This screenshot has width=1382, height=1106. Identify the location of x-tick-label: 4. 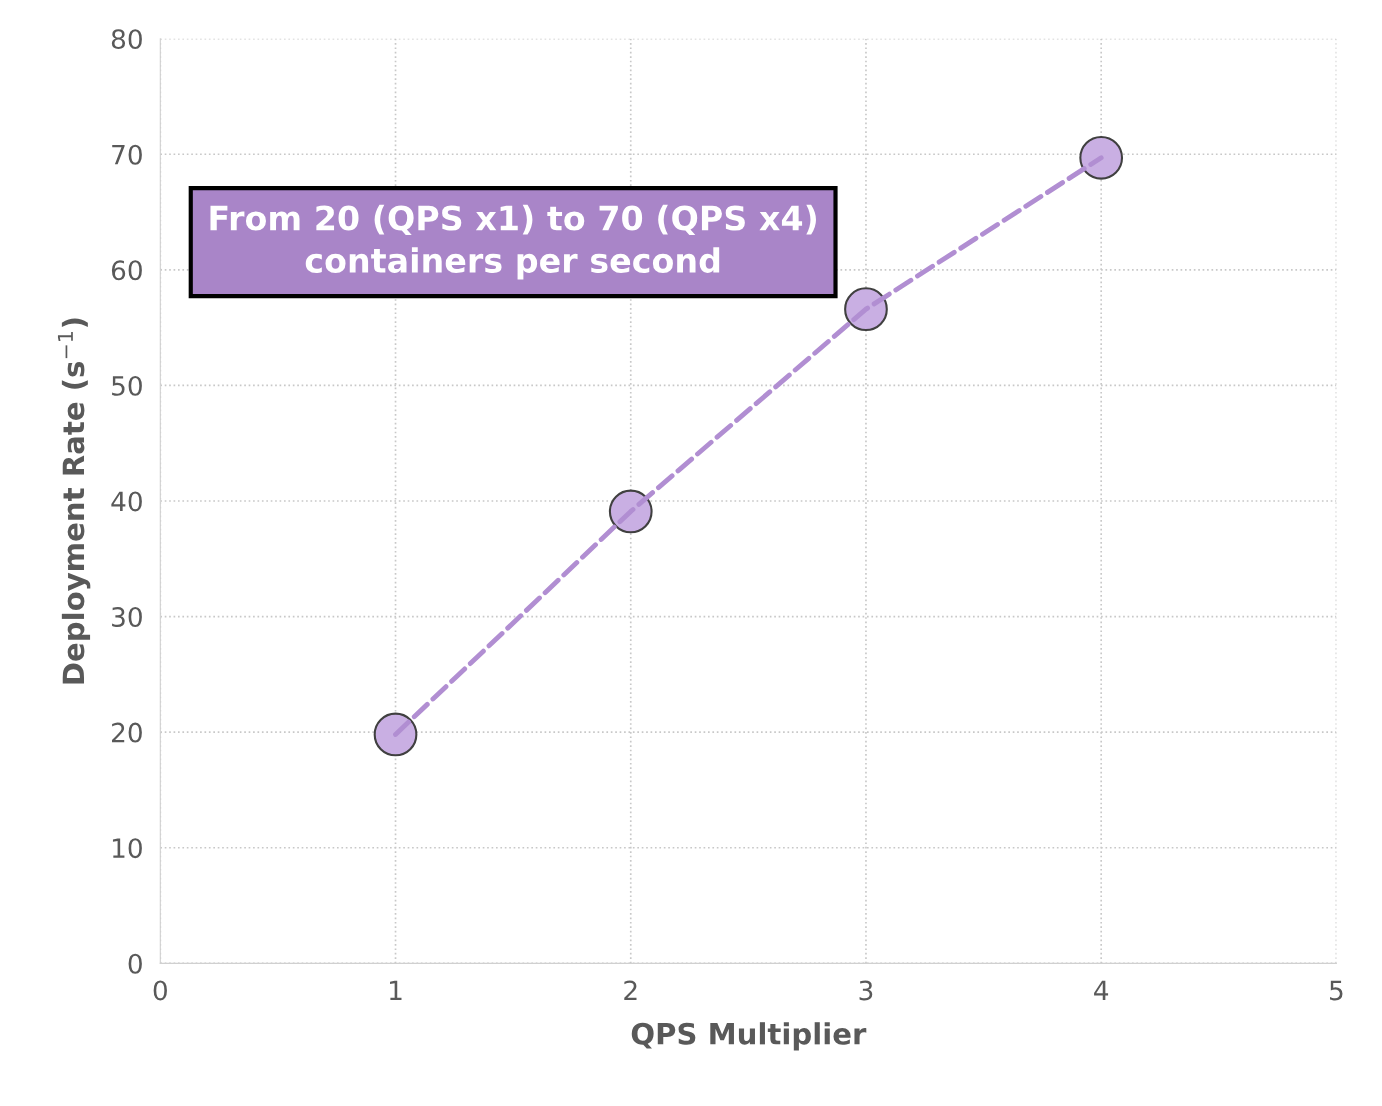
(1101, 990).